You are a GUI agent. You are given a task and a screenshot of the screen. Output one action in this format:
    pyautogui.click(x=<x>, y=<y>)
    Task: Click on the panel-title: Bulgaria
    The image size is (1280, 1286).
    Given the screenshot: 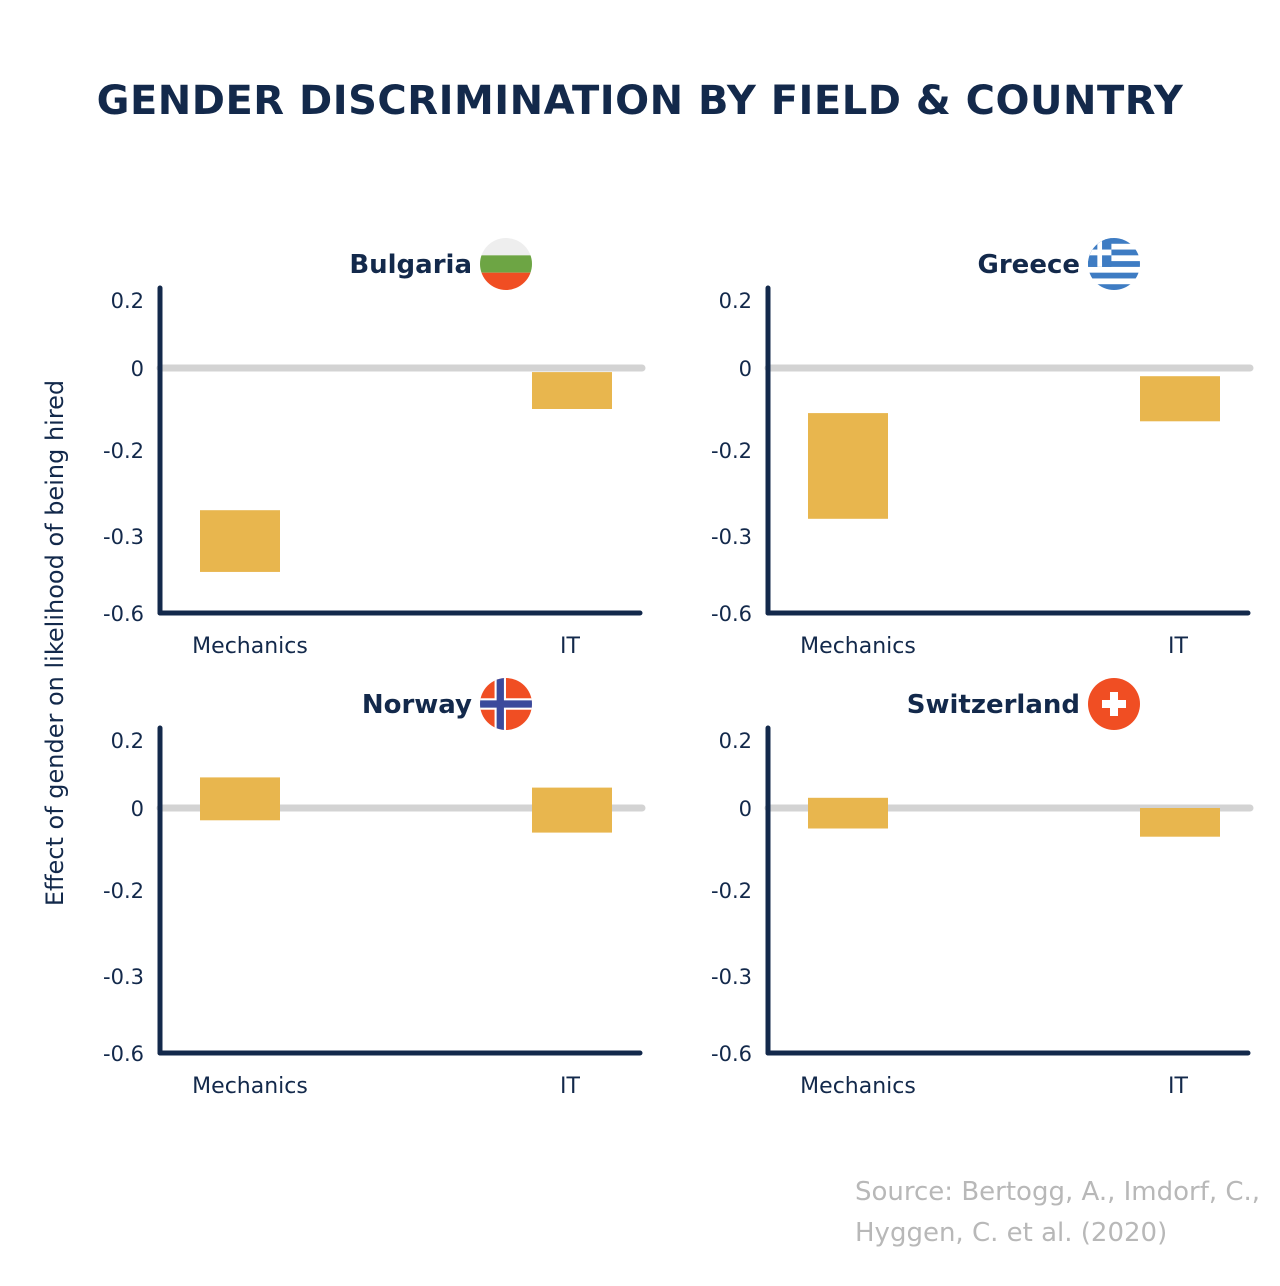 What is the action you would take?
    pyautogui.click(x=410, y=265)
    